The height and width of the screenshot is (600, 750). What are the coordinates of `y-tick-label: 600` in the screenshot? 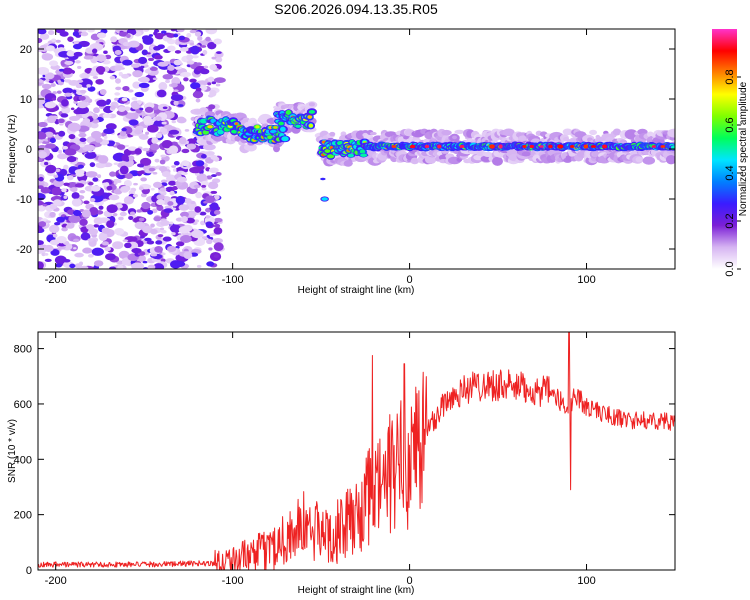 It's located at (23, 405).